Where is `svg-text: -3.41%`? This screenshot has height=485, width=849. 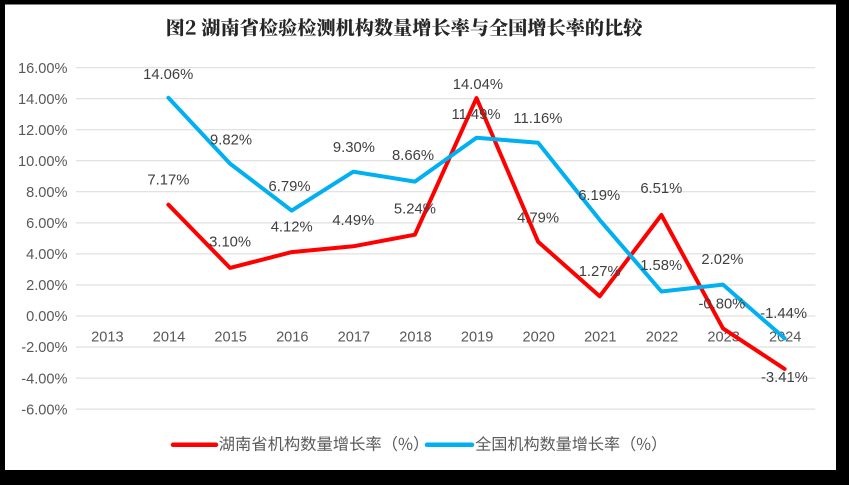
svg-text: -3.41% is located at coordinates (784, 378).